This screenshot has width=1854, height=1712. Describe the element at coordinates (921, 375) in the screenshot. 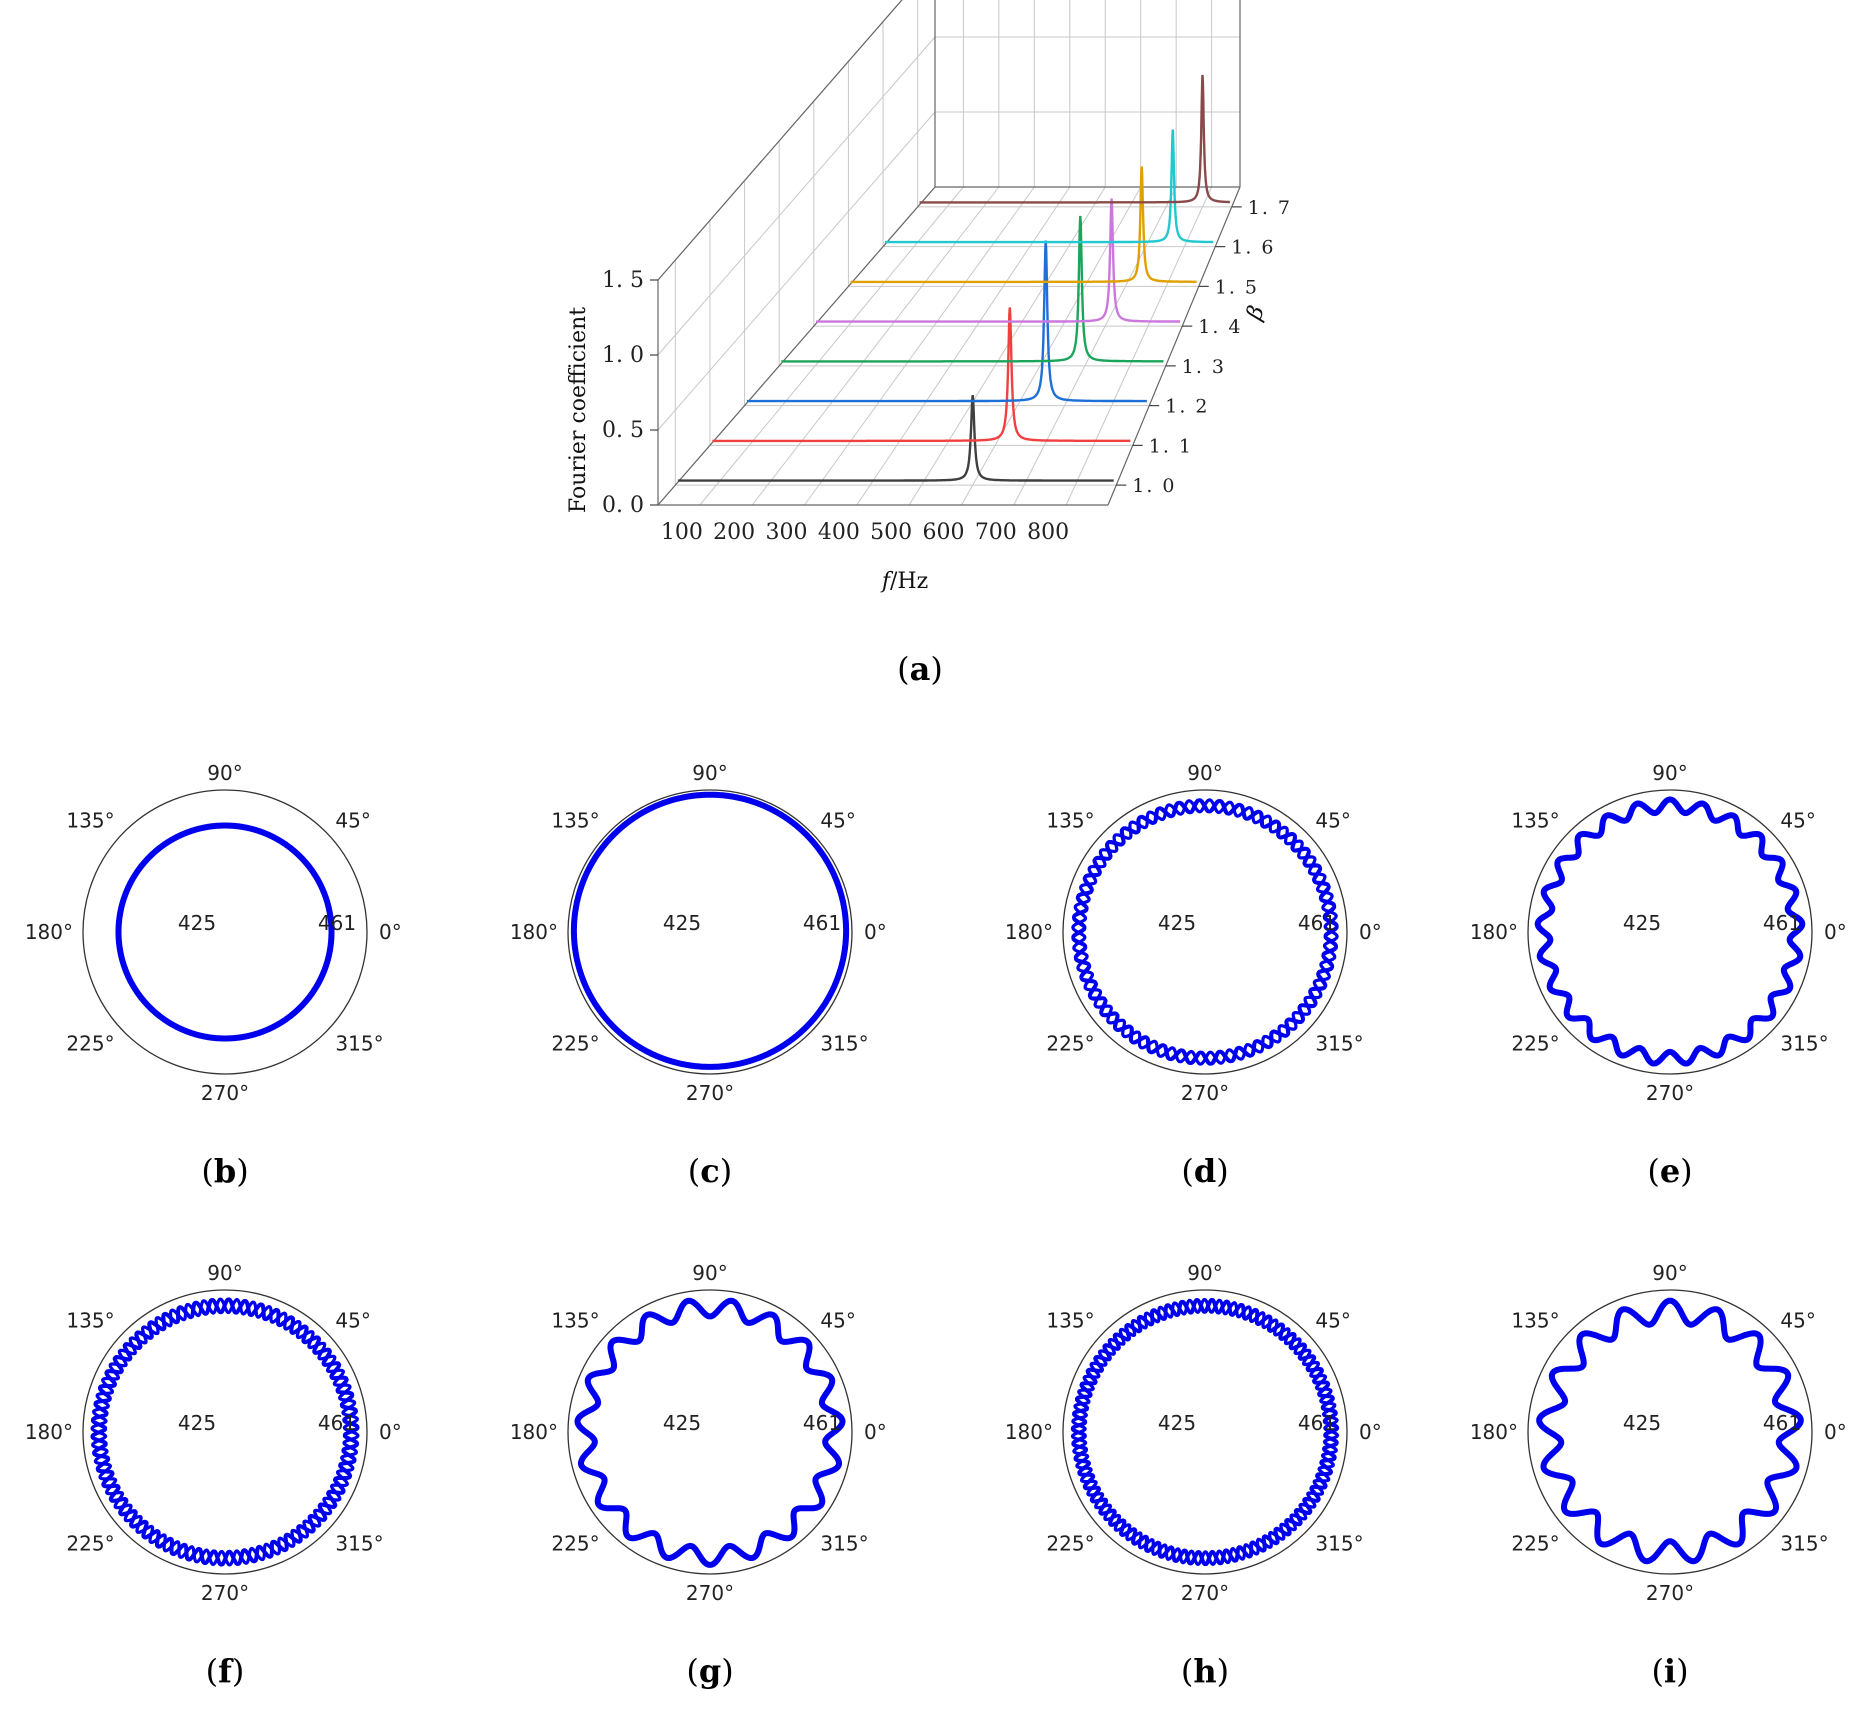

I see `series-line-beta-1.1` at that location.